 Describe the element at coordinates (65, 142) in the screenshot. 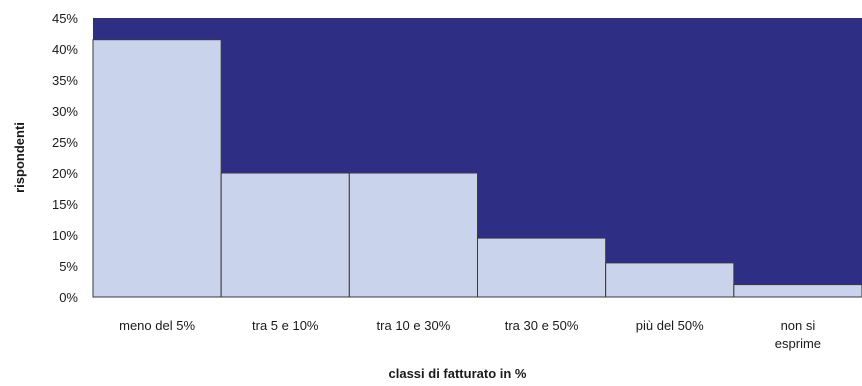

I see `y-tick-label: 25%` at that location.